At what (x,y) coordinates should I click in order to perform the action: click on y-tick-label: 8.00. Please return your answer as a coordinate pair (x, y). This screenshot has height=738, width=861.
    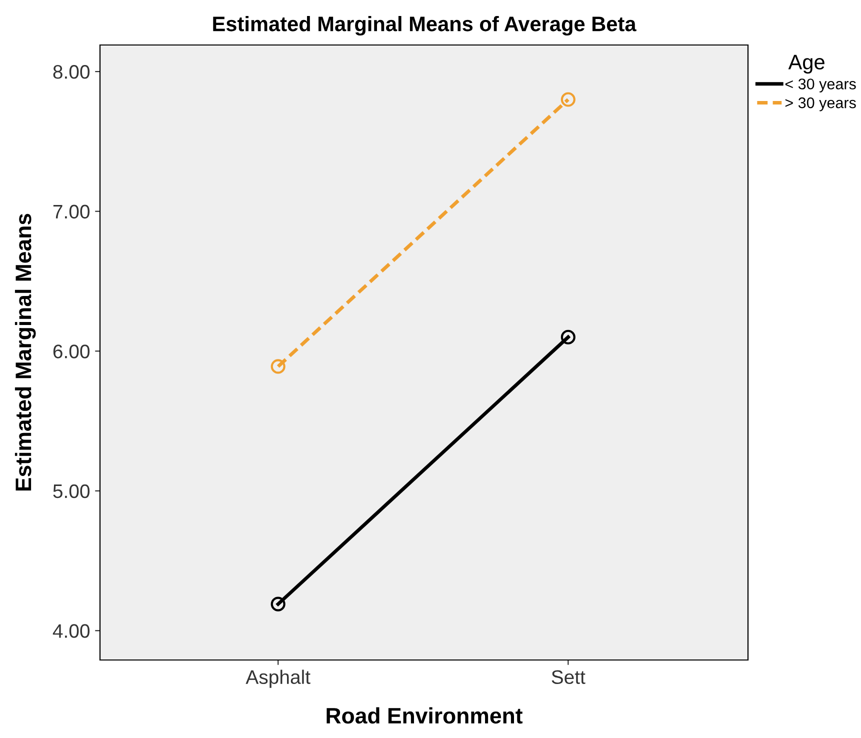
    Looking at the image, I should click on (71, 72).